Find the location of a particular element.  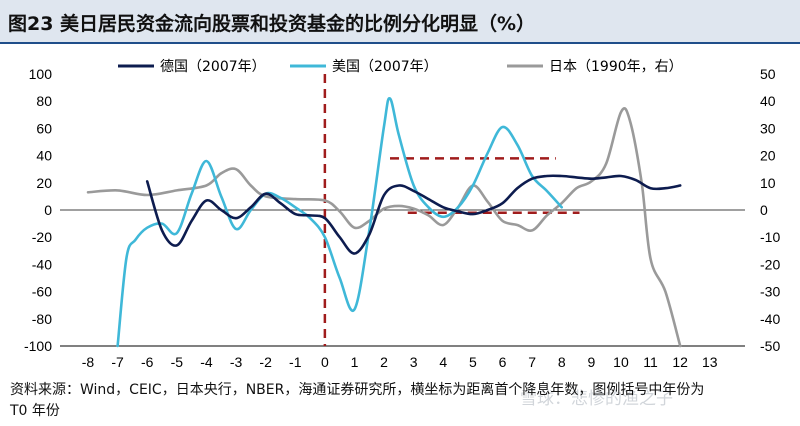

legend-label-japan: 日本（1990年，右） is located at coordinates (616, 67).